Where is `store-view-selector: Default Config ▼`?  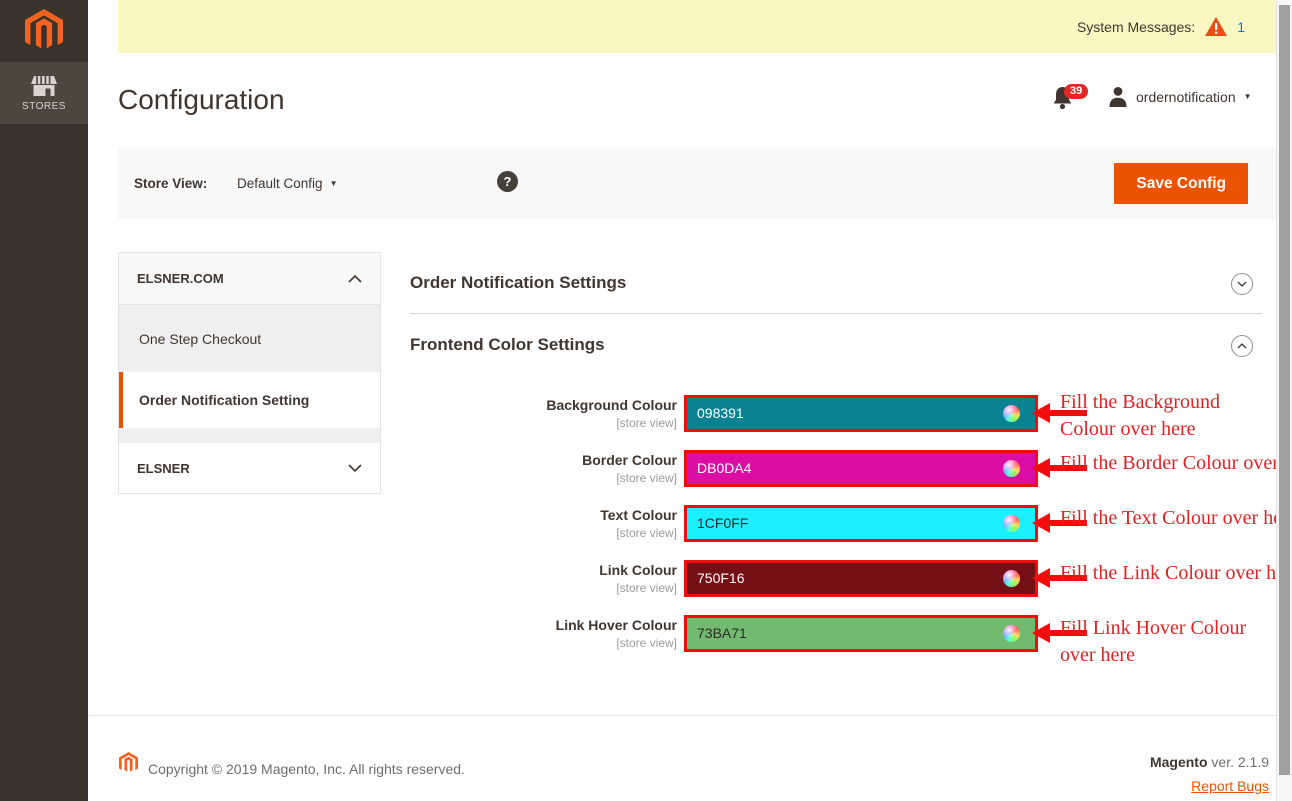 store-view-selector: Default Config ▼ is located at coordinates (287, 183).